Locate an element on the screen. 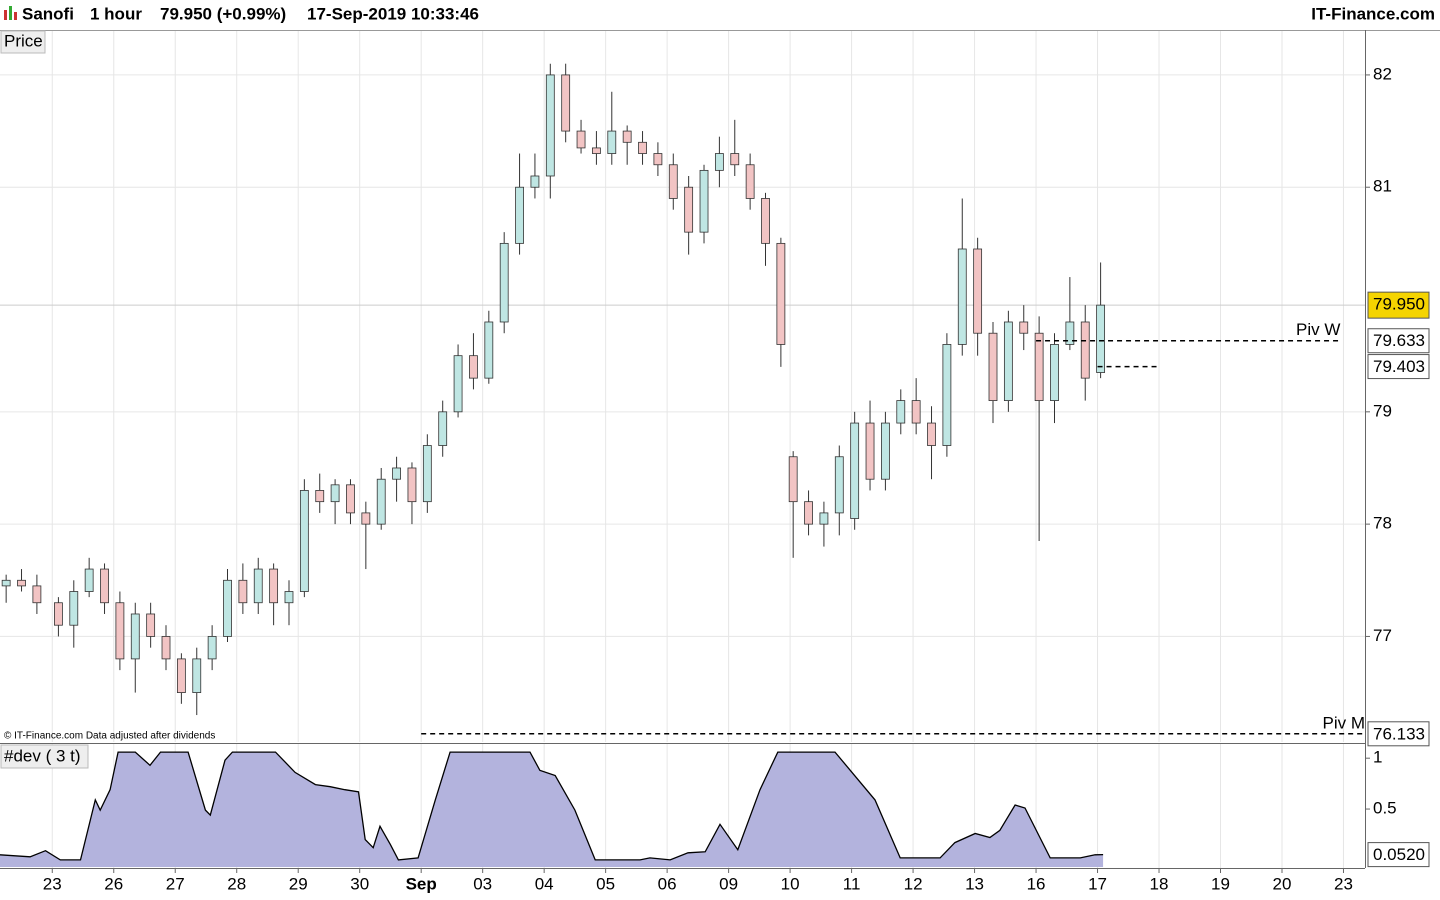 The width and height of the screenshot is (1440, 900). x-tick-label: 16 is located at coordinates (1036, 883).